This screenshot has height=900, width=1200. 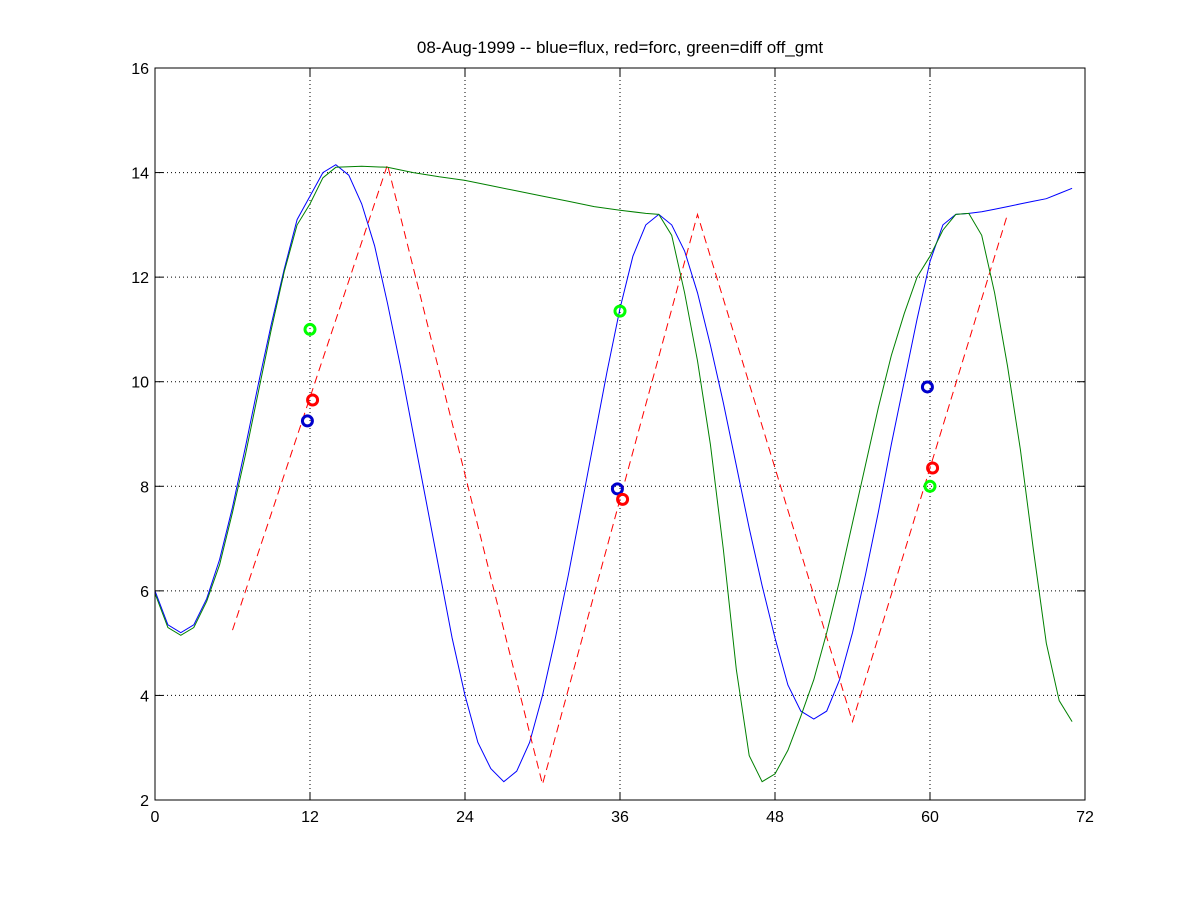 What do you see at coordinates (775, 817) in the screenshot?
I see `x-tick-label: 48` at bounding box center [775, 817].